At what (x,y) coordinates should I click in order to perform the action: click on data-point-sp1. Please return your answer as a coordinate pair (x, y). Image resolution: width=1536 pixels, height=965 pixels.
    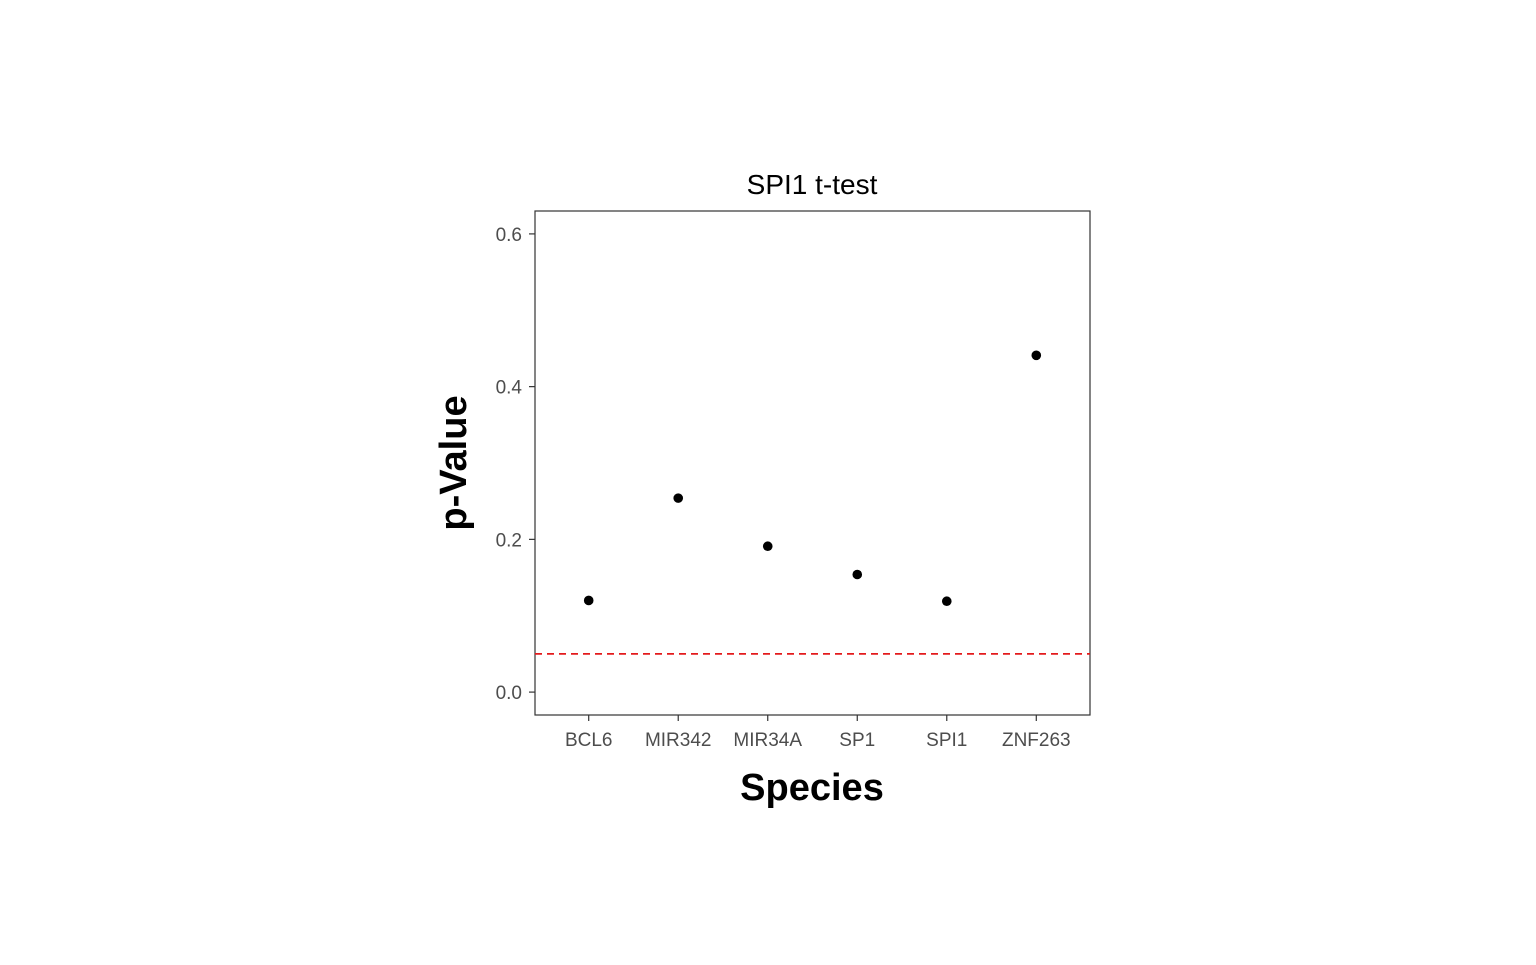
    Looking at the image, I should click on (857, 574).